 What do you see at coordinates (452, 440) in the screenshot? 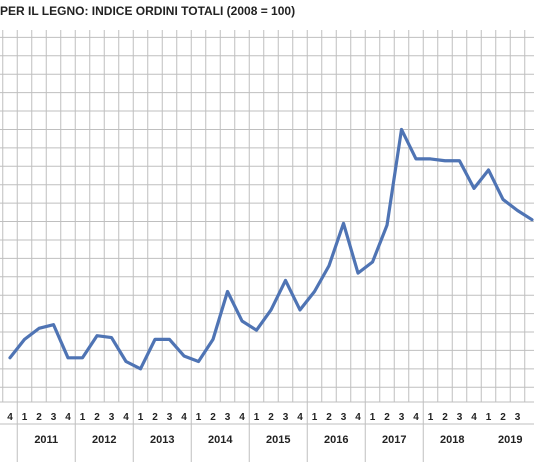
I see `year-tick-label: 2018` at bounding box center [452, 440].